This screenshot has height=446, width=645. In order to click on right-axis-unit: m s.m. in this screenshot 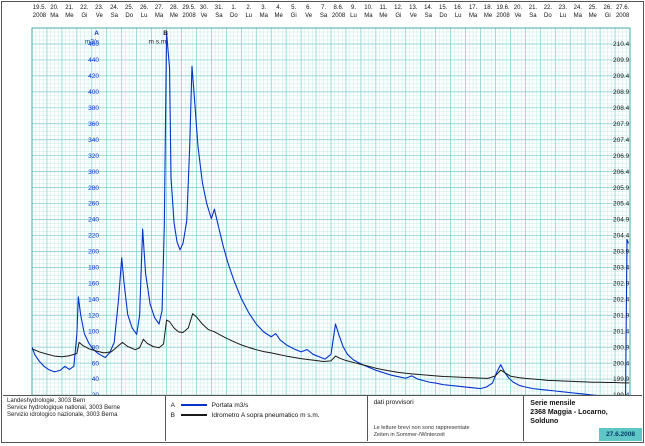, I will do `click(159, 42)`.